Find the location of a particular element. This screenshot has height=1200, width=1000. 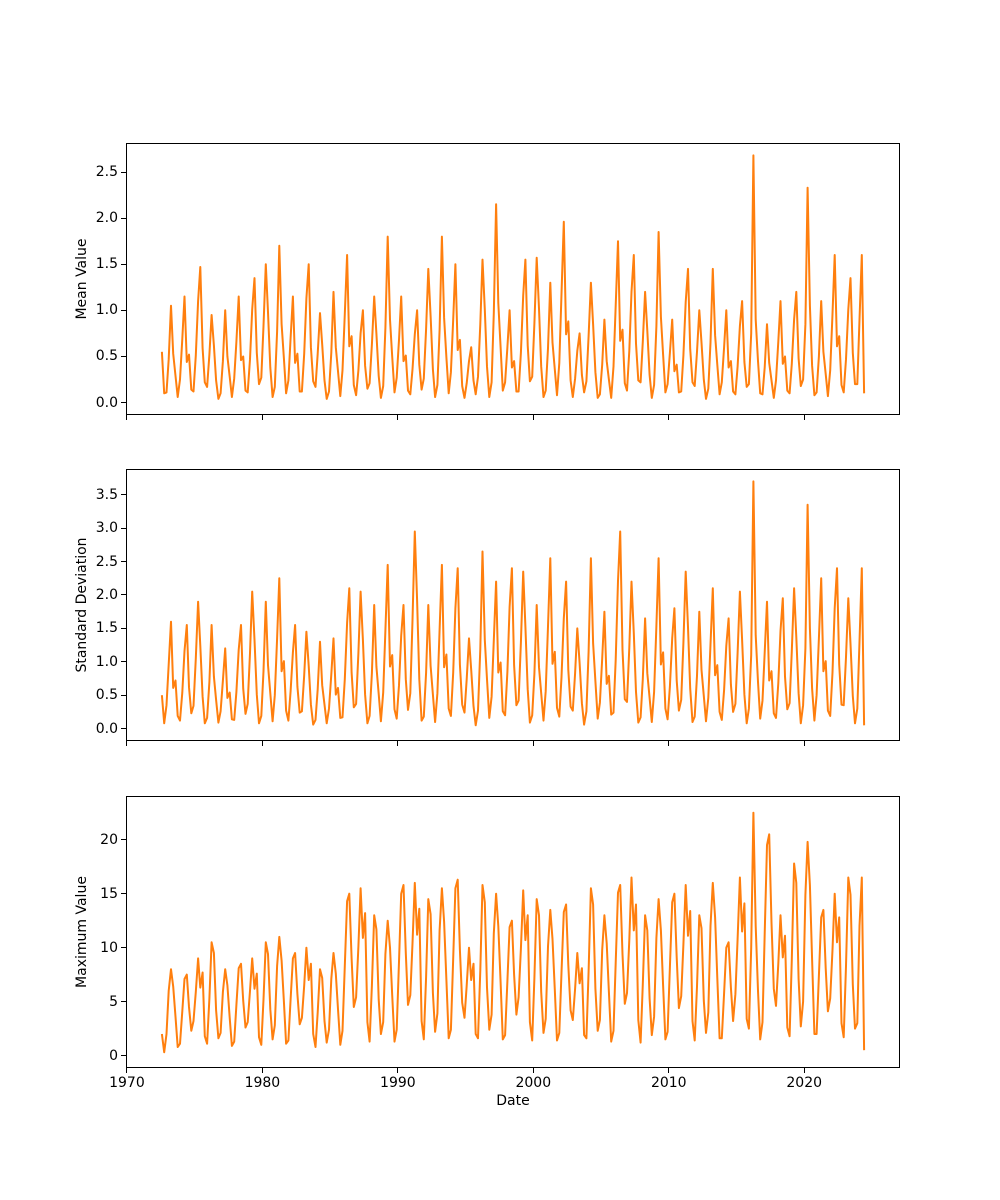

x-axis-label: Date is located at coordinates (513, 1101).